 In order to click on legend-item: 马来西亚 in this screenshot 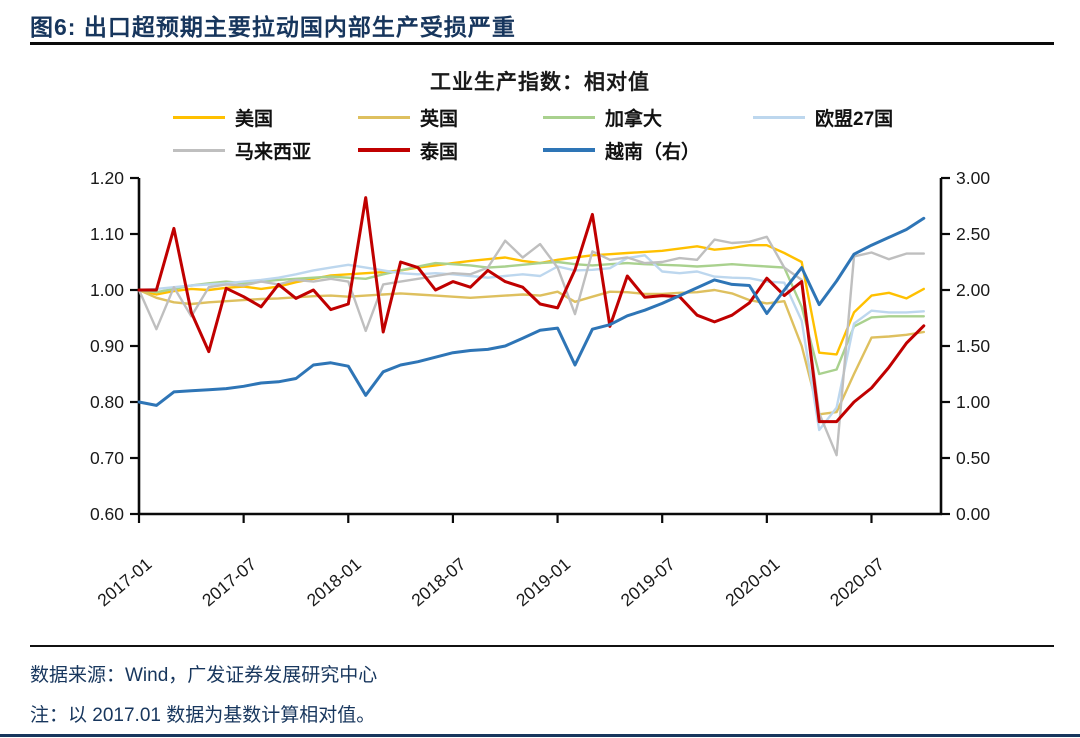, I will do `click(242, 150)`.